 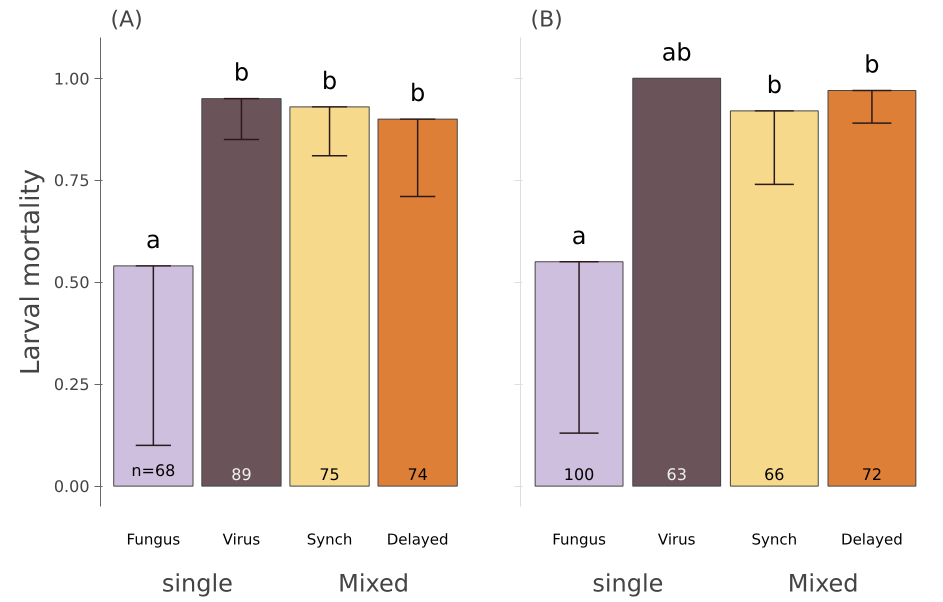 I want to click on y-axis-title: Larval mortality, so click(x=31, y=271).